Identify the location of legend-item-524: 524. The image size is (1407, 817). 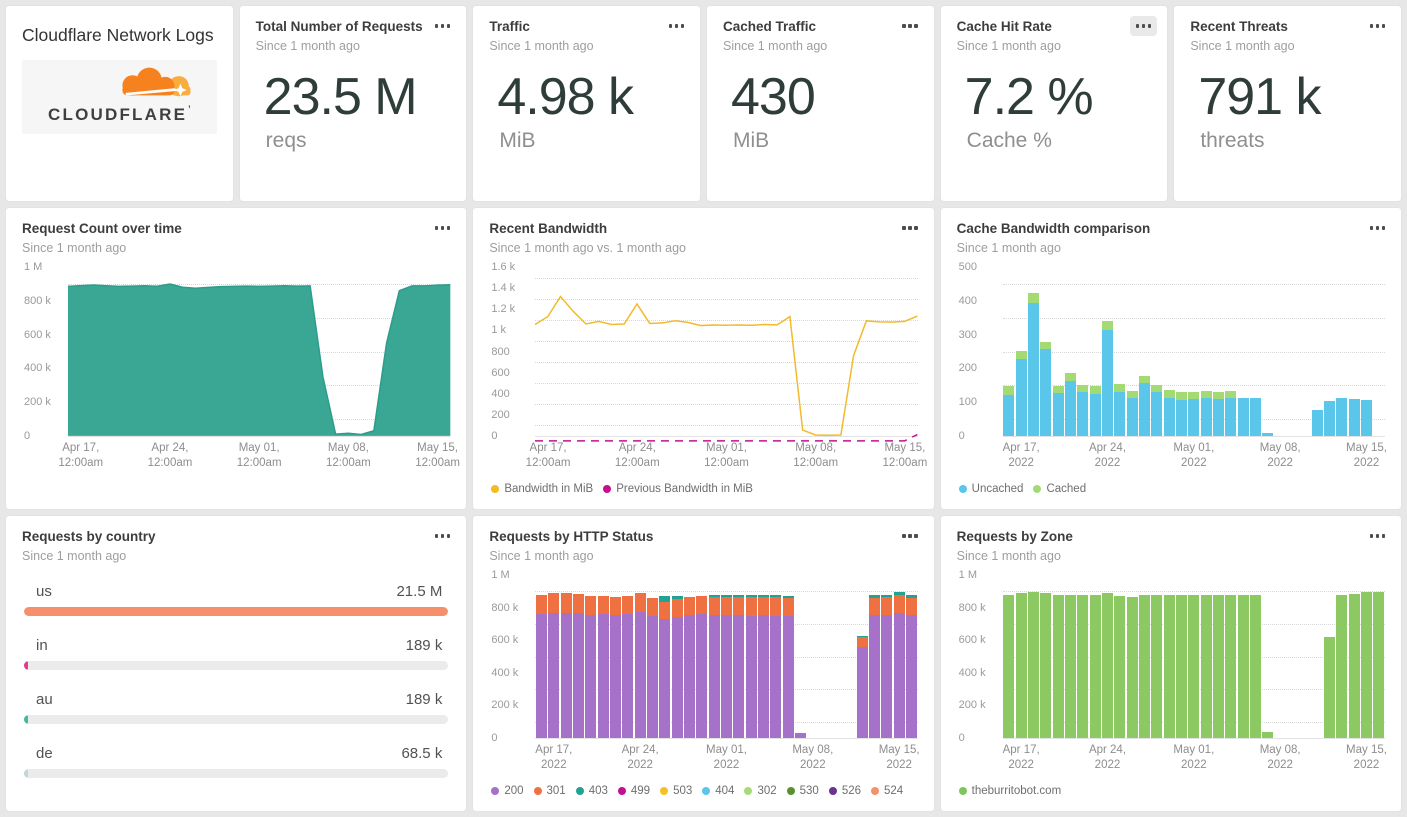
(887, 791).